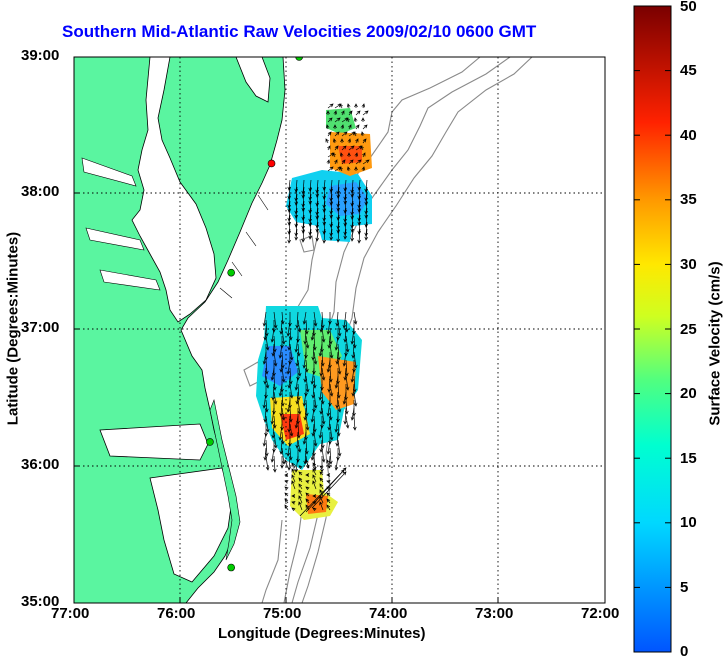  I want to click on x-tick-label: 72:00, so click(600, 613).